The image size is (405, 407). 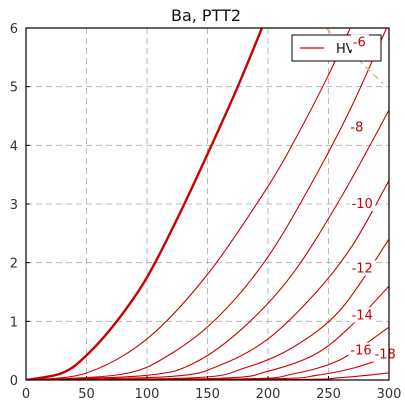 What do you see at coordinates (26, 394) in the screenshot?
I see `x-tick-label: 0` at bounding box center [26, 394].